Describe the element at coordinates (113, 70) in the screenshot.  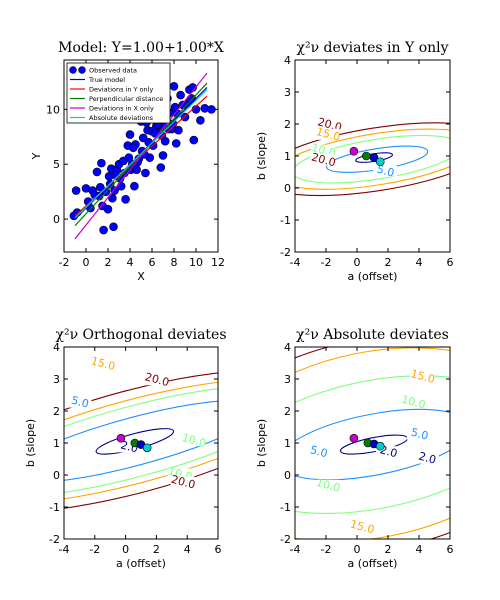
I see `legend-label: Observed data` at that location.